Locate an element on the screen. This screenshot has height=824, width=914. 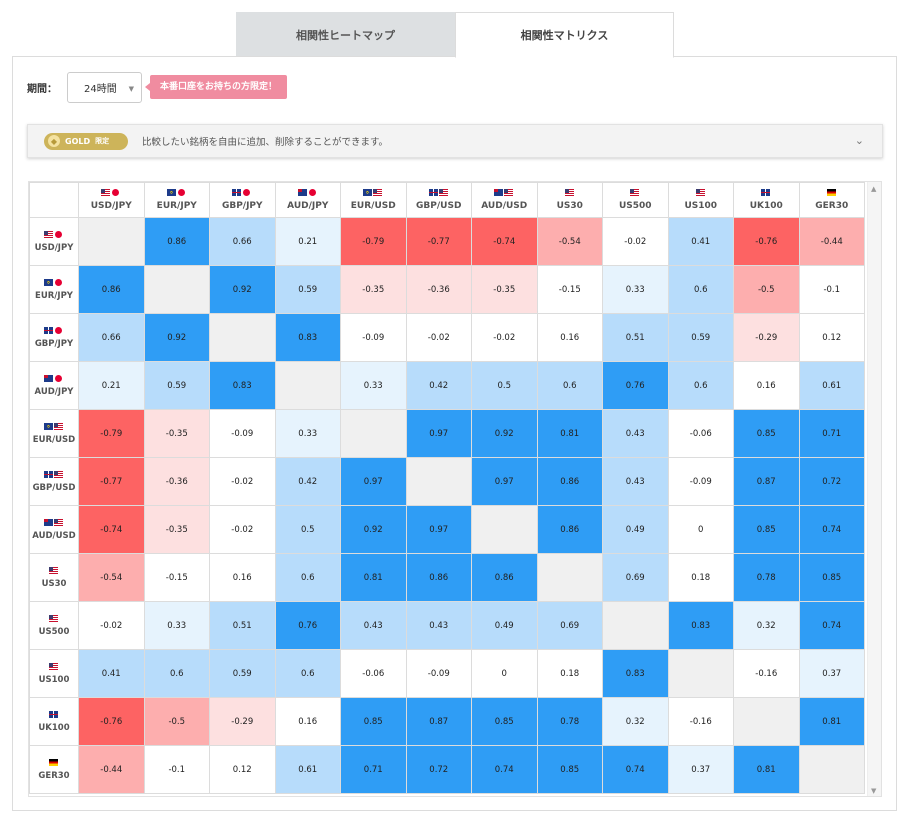
correlation-cell: -0.77 is located at coordinates (438, 241).